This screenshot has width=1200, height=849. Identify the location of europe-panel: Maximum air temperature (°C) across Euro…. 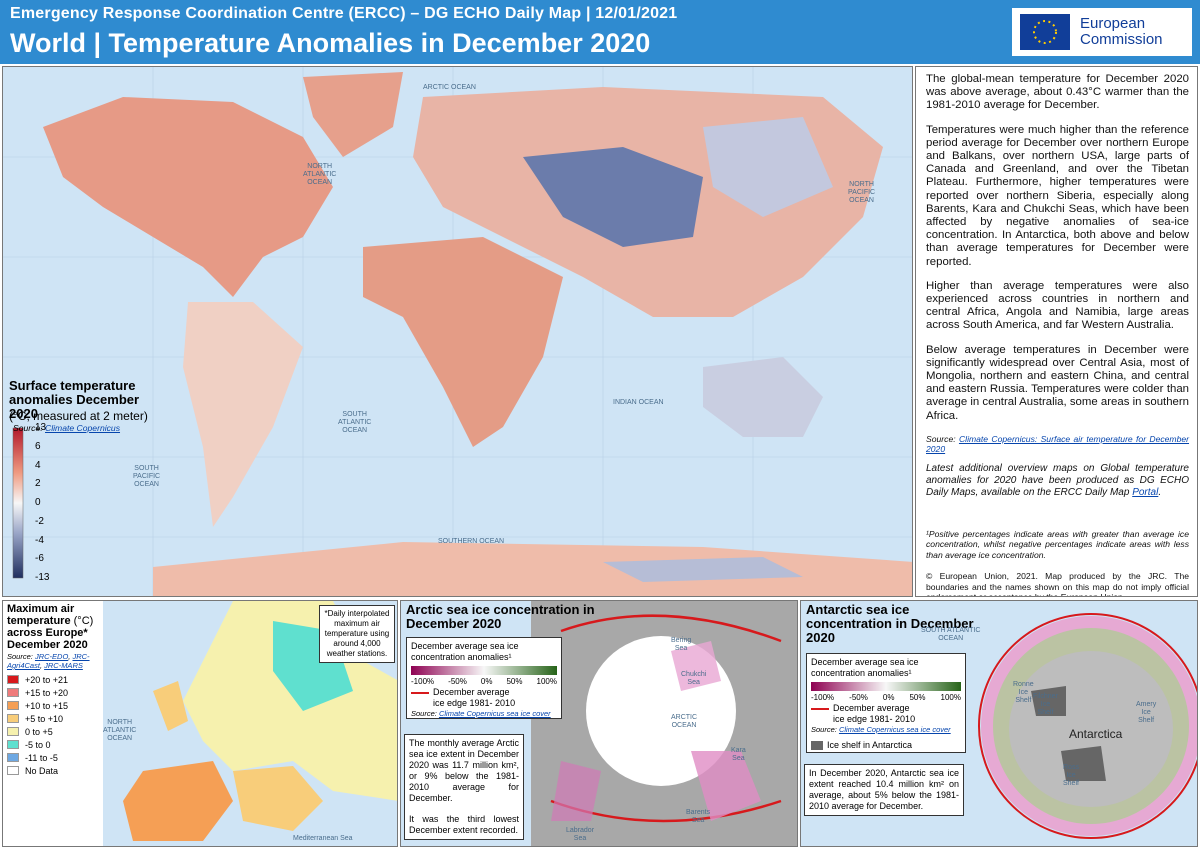
(200, 723).